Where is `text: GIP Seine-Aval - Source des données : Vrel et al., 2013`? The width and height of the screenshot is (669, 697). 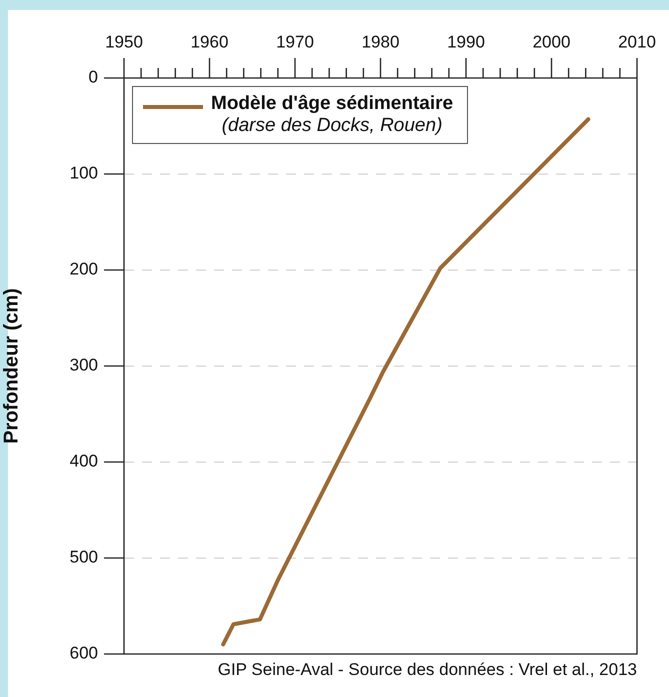 text: GIP Seine-Aval - Source des données : Vrel et al., 2013 is located at coordinates (427, 670).